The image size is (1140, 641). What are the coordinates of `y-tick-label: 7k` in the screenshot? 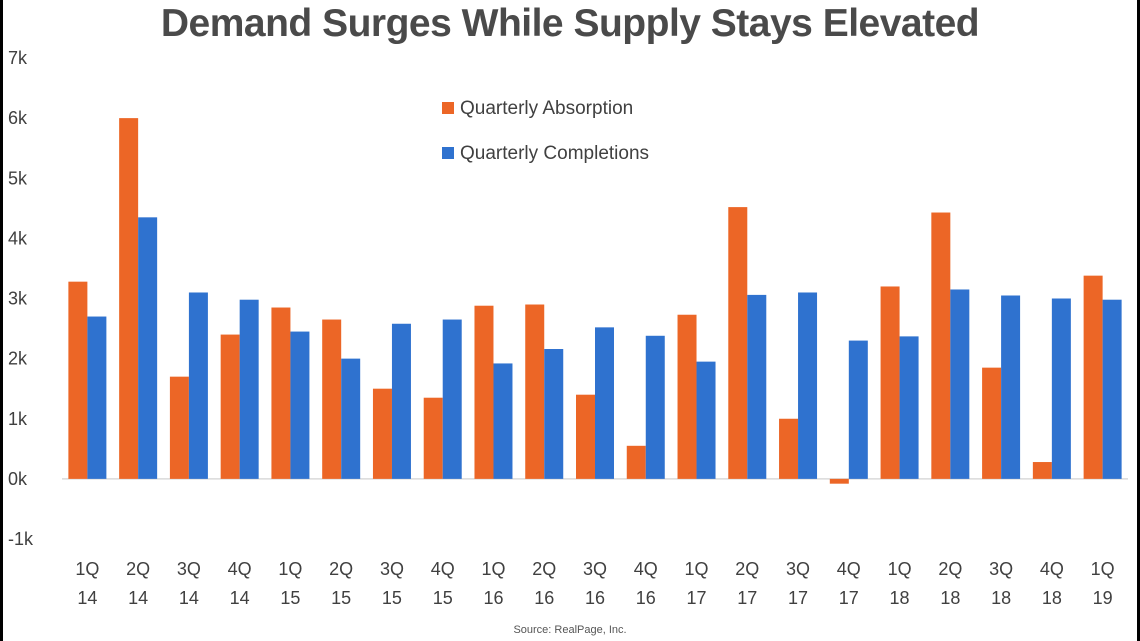 It's located at (18, 58).